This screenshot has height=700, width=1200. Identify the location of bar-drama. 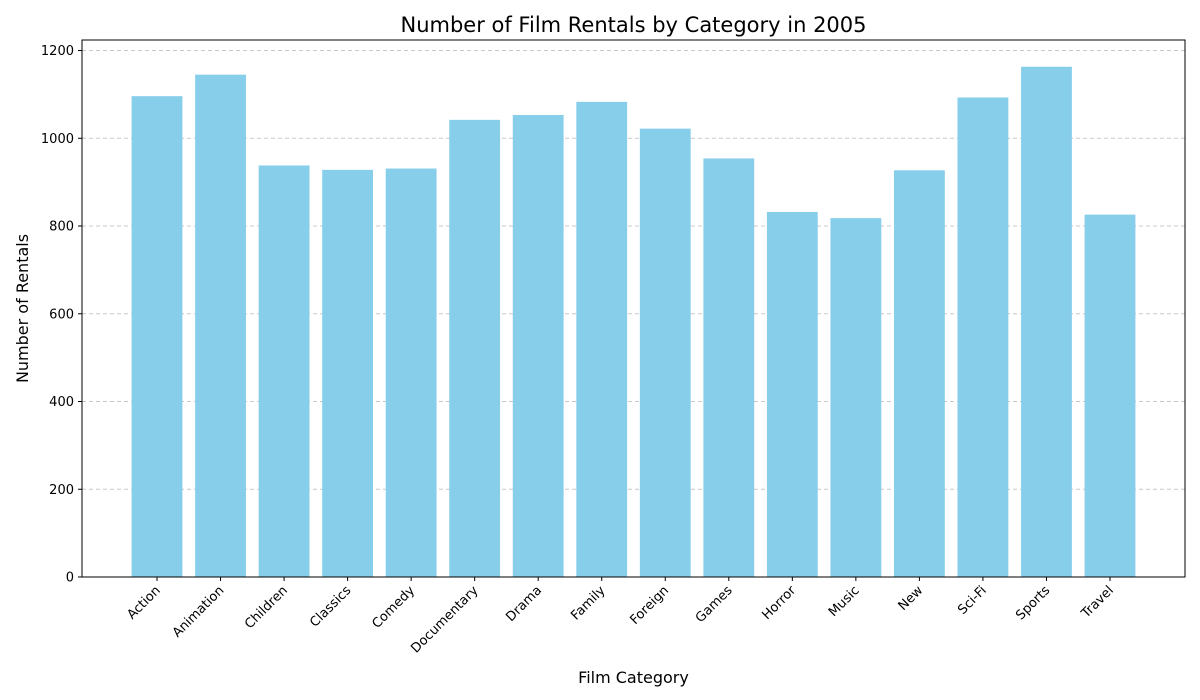
(538, 346).